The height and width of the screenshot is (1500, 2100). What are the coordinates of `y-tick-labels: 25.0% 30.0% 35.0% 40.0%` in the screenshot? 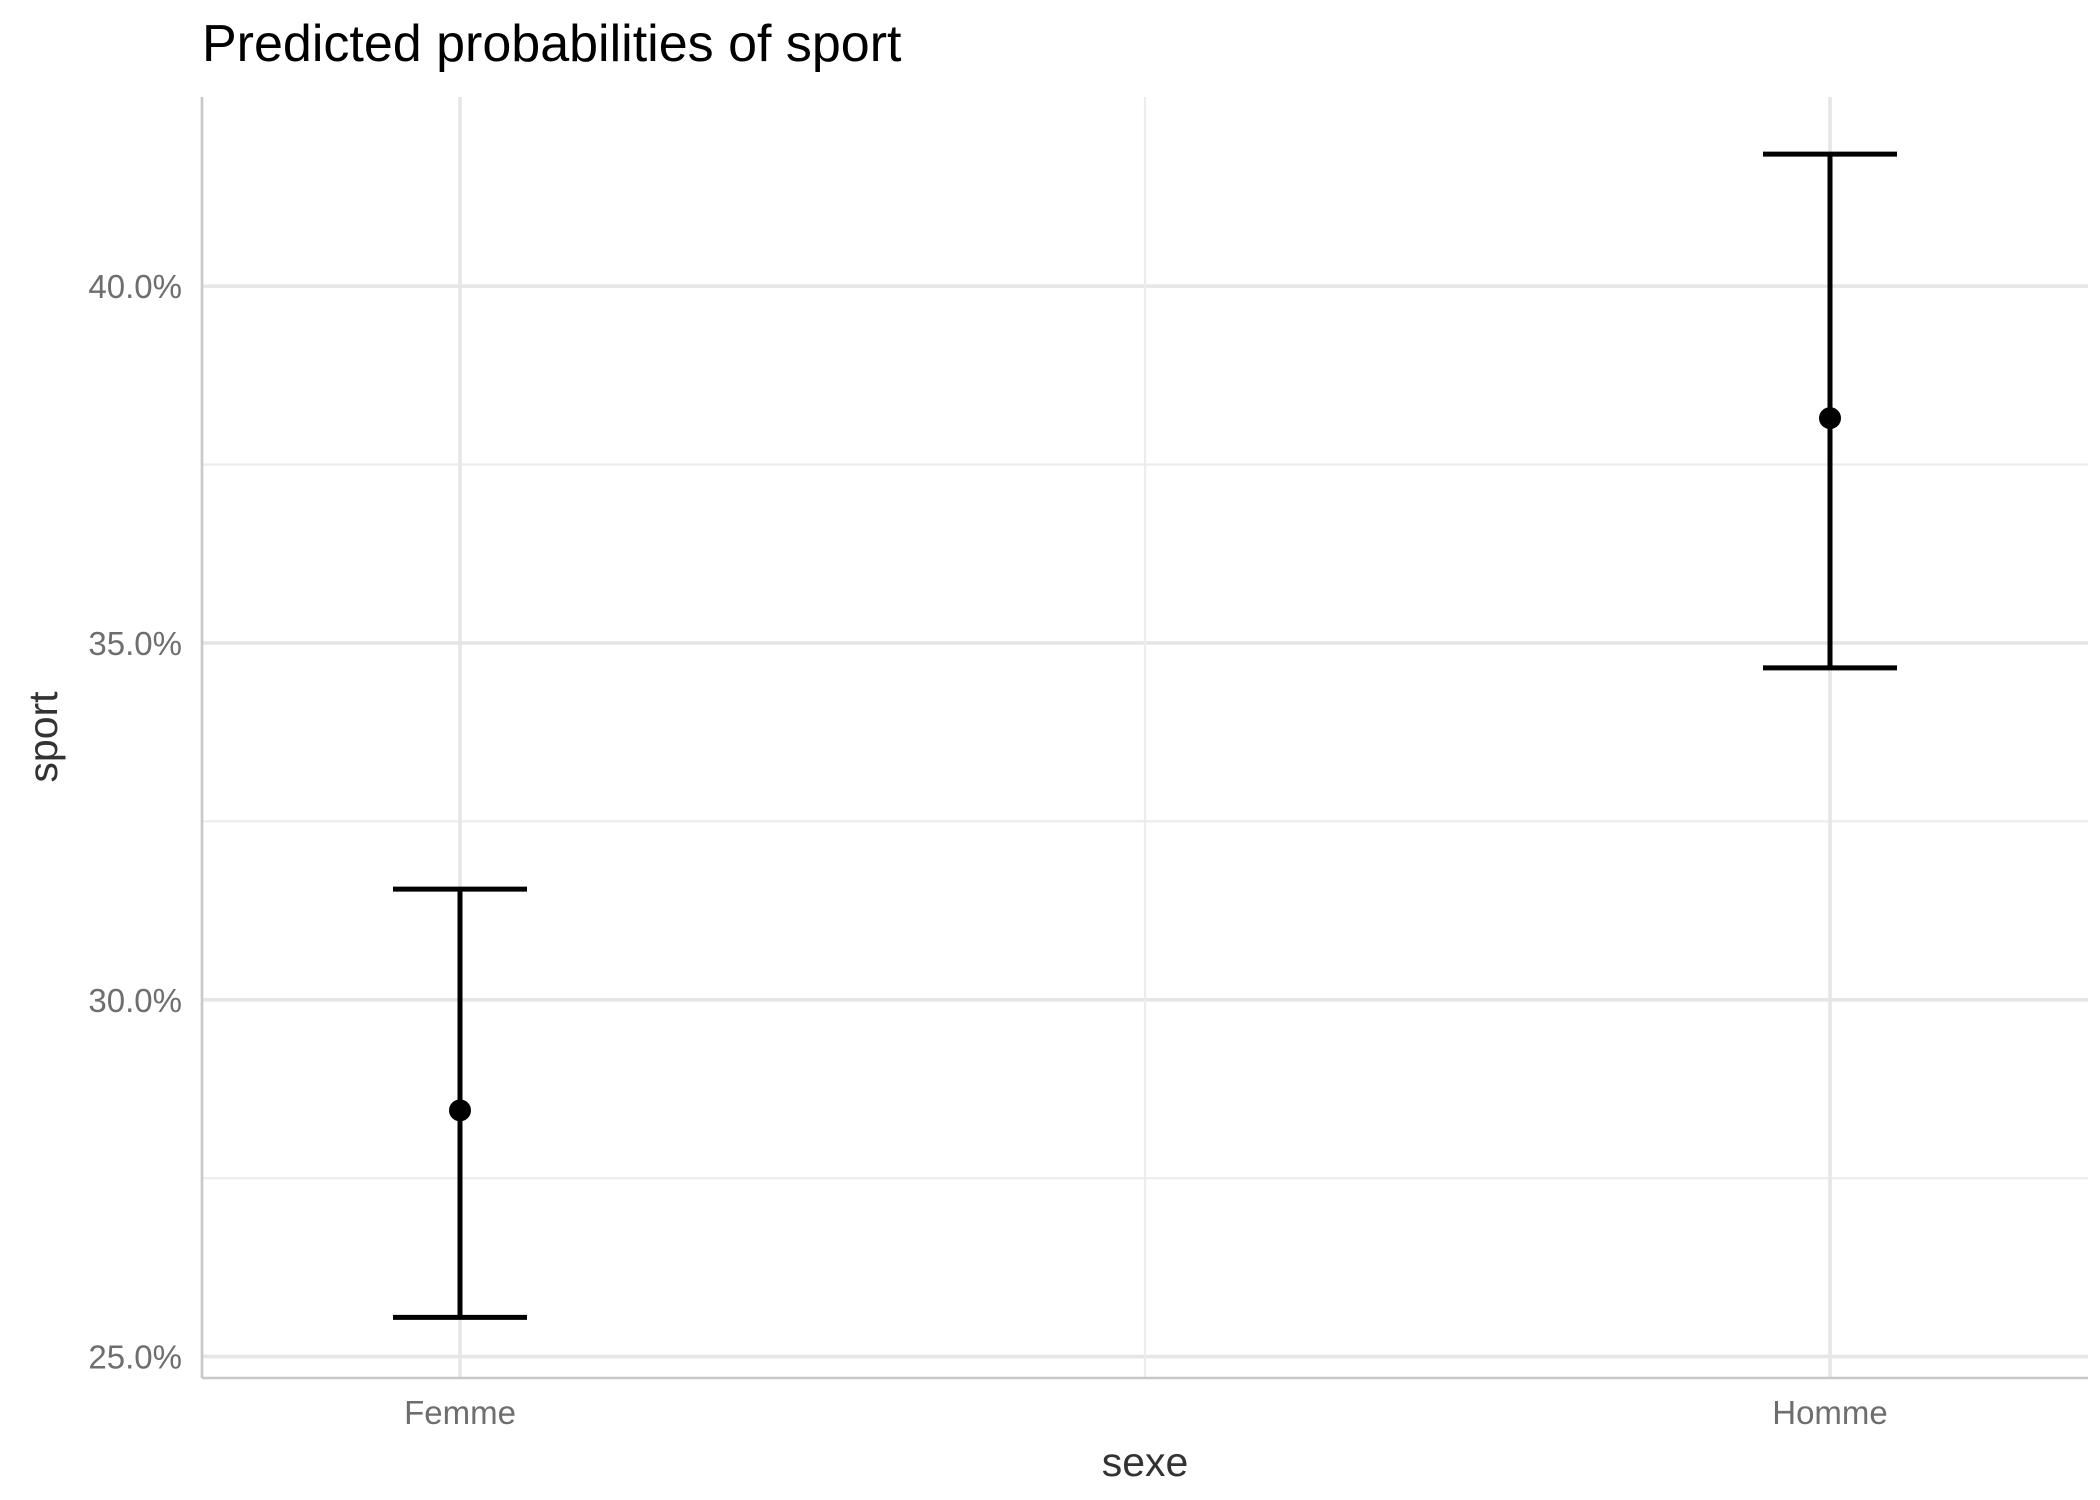 It's located at (135, 821).